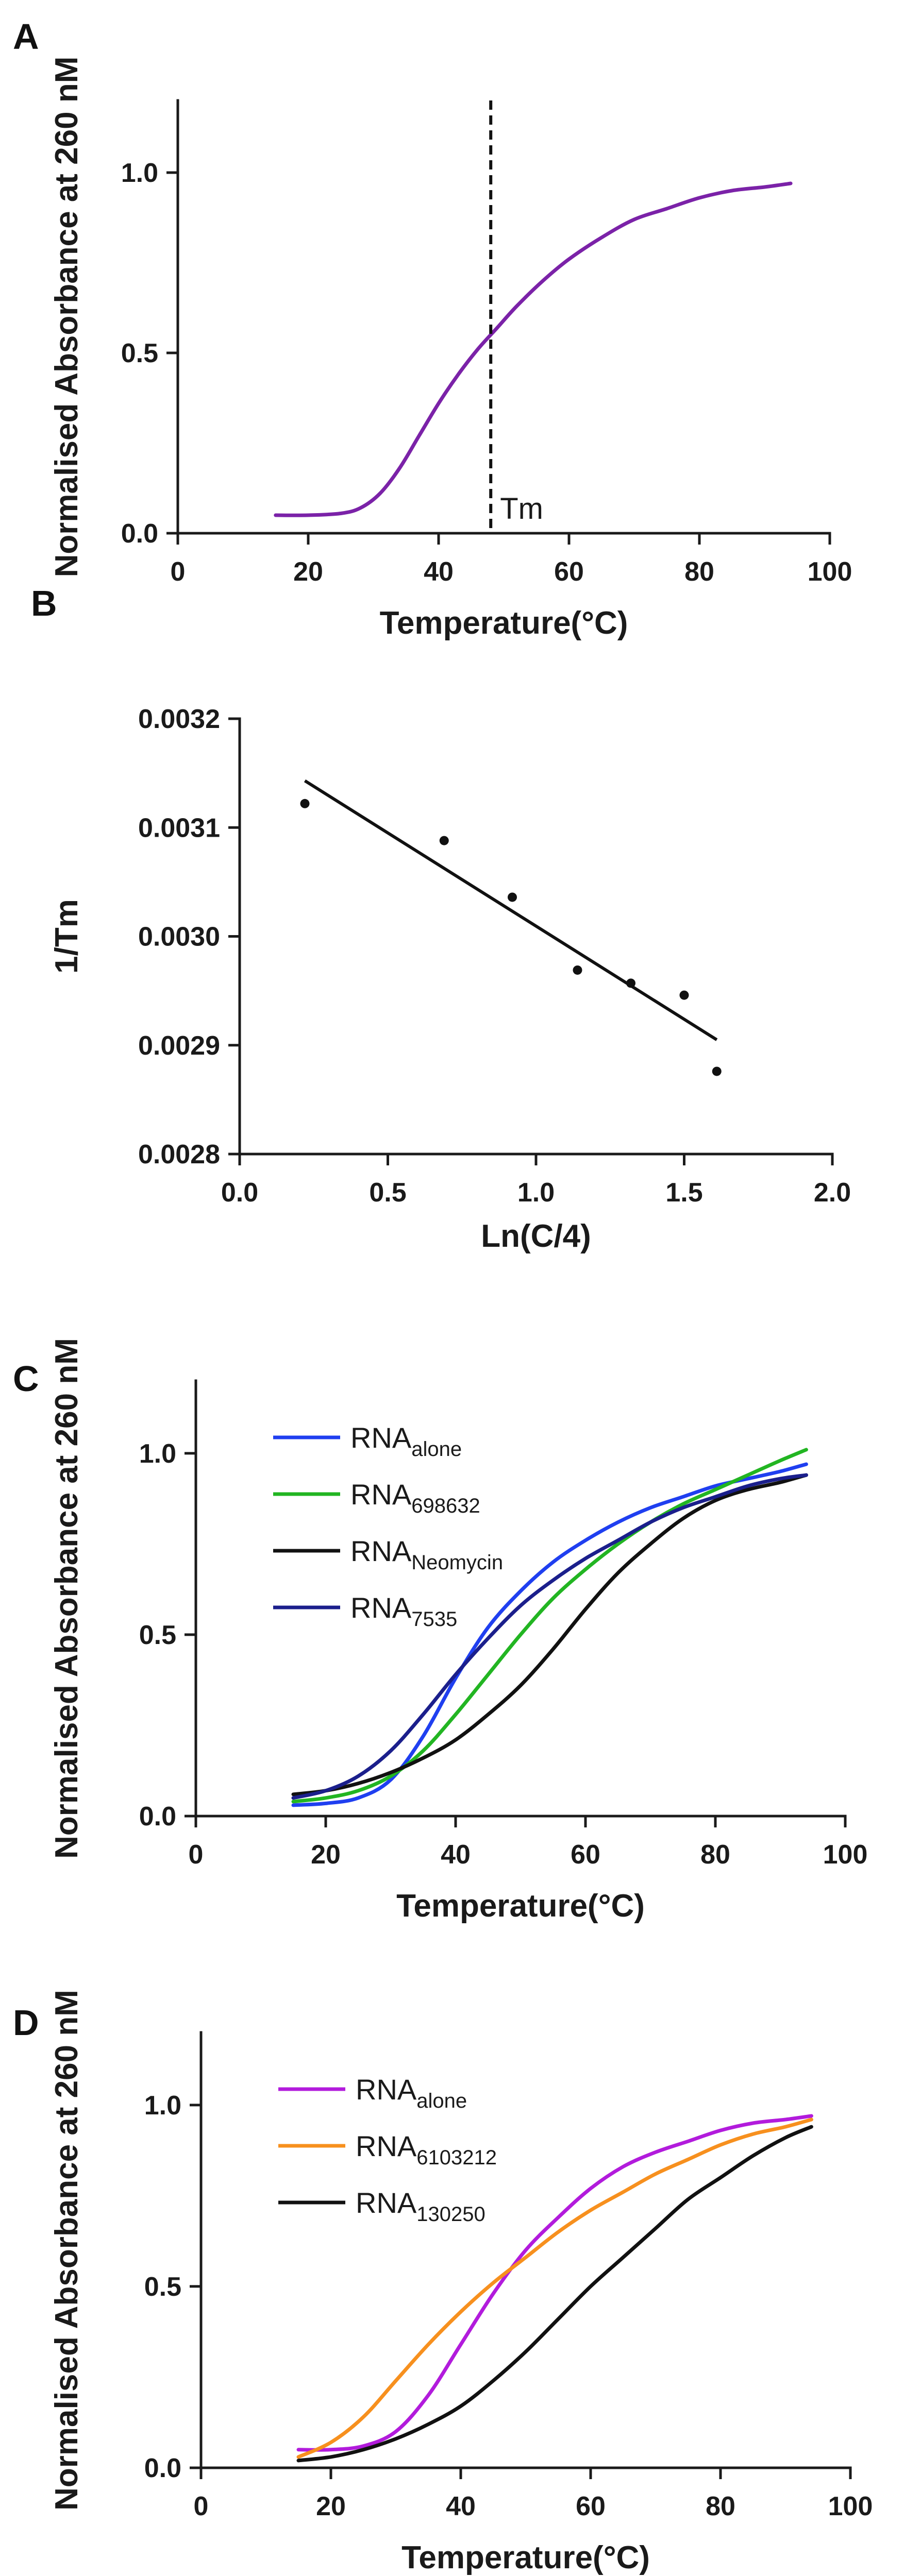 The height and width of the screenshot is (2576, 921). Describe the element at coordinates (179, 572) in the screenshot. I see `panel-a-x-tick-label: 0` at that location.